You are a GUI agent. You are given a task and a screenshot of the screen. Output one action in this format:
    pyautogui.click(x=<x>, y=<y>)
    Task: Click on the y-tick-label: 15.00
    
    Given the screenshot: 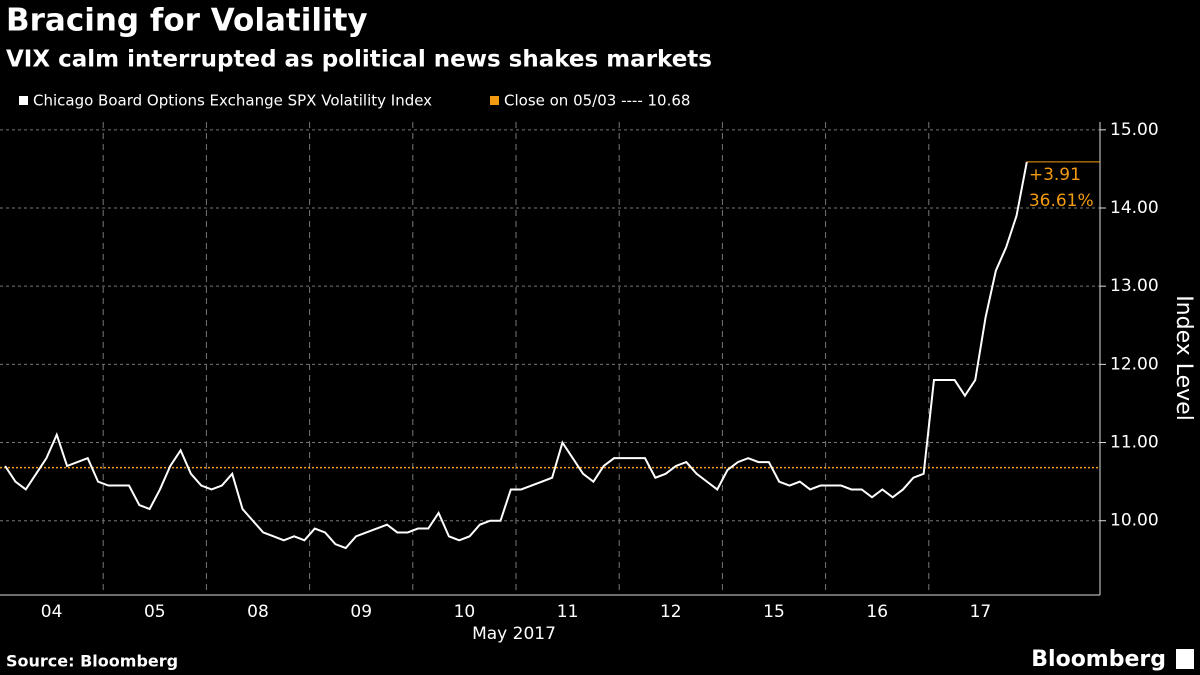 What is the action you would take?
    pyautogui.click(x=1134, y=130)
    